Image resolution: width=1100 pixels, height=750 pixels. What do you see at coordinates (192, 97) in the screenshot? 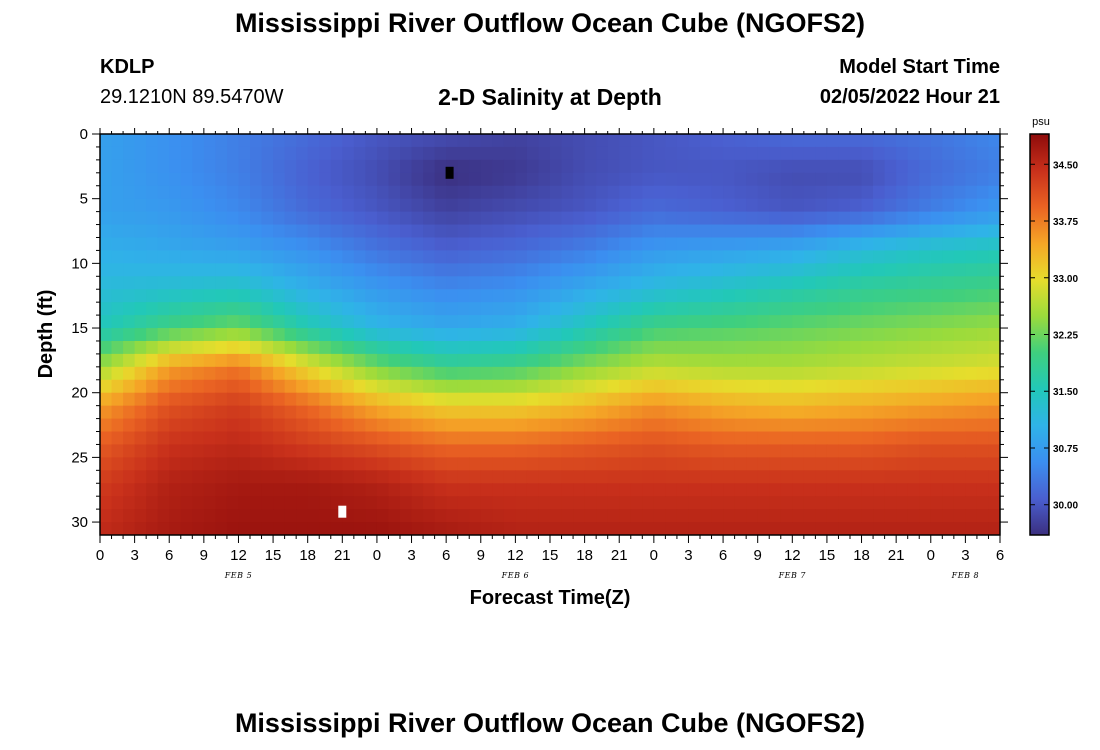
I see `station-coordinates: 29.1210N 89.5470W` at bounding box center [192, 97].